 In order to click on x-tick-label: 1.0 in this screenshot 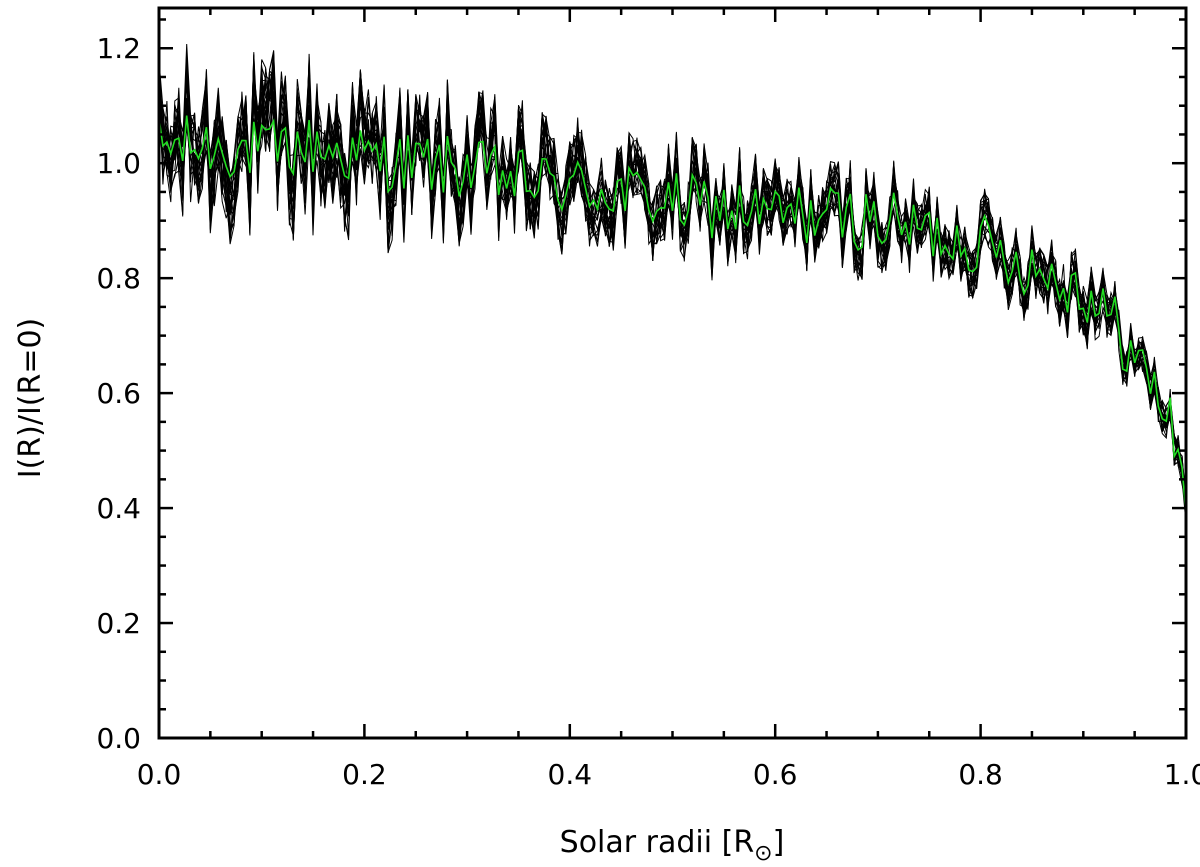, I will do `click(1182, 774)`.